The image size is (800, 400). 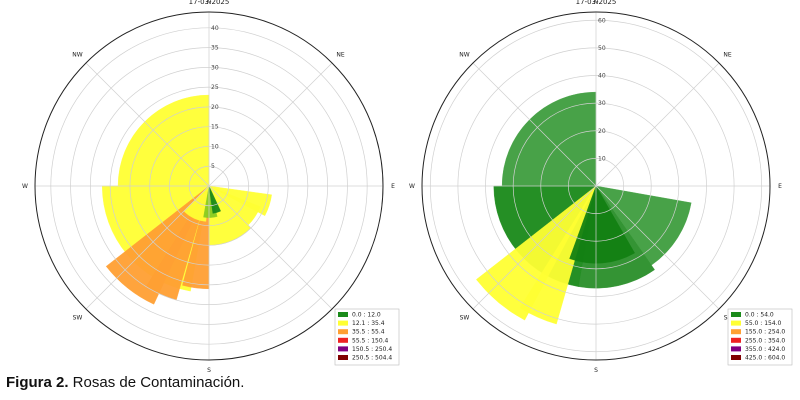 I want to click on legend-label: 150.5 : 250.4, so click(x=372, y=349).